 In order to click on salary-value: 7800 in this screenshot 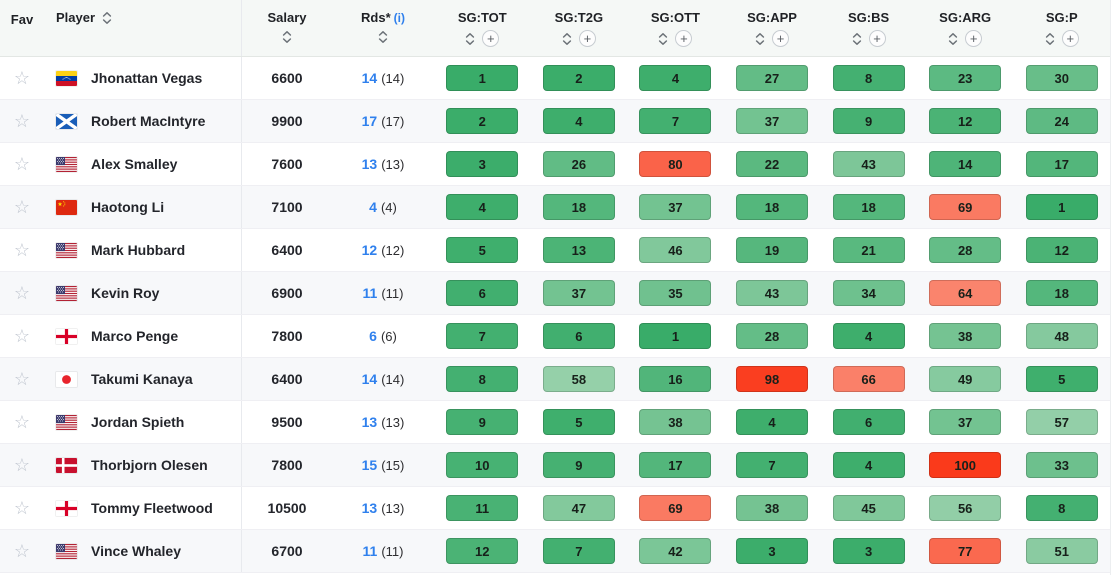, I will do `click(287, 465)`.